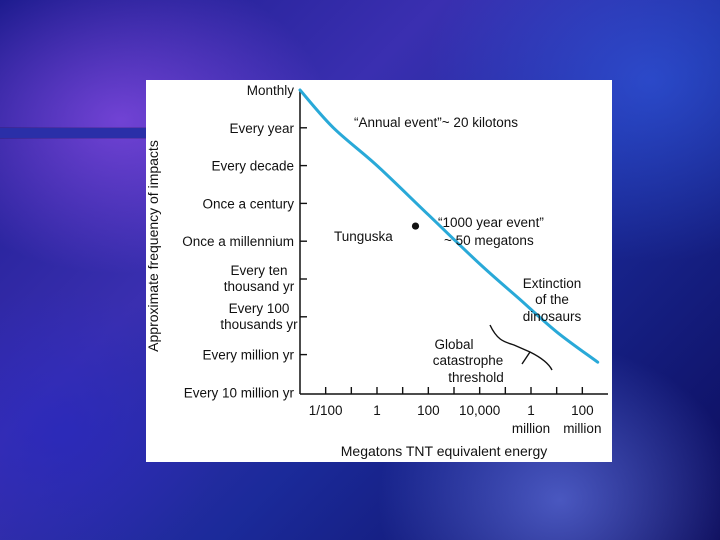 This screenshot has width=720, height=540. I want to click on annotation-tunguska: Tunguska, so click(363, 236).